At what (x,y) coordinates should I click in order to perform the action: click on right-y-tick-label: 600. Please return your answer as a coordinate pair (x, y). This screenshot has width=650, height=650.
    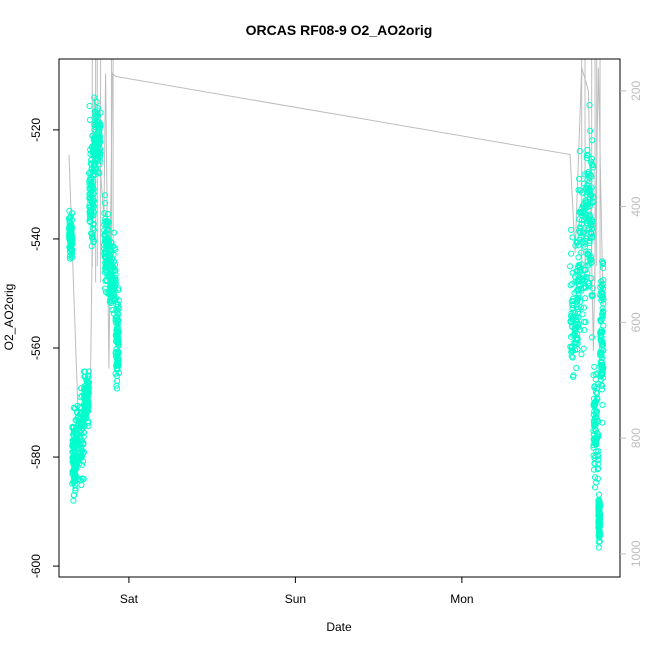
    Looking at the image, I should click on (636, 322).